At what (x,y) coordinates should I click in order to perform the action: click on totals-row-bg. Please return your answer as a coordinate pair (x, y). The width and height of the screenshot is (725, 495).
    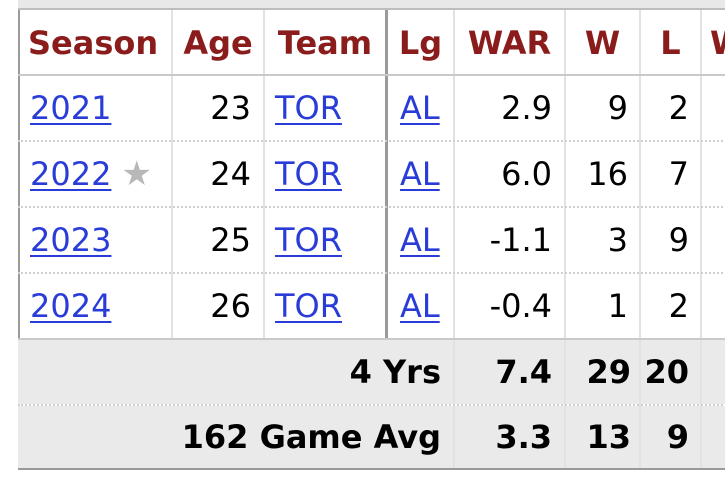
    Looking at the image, I should click on (371, 371).